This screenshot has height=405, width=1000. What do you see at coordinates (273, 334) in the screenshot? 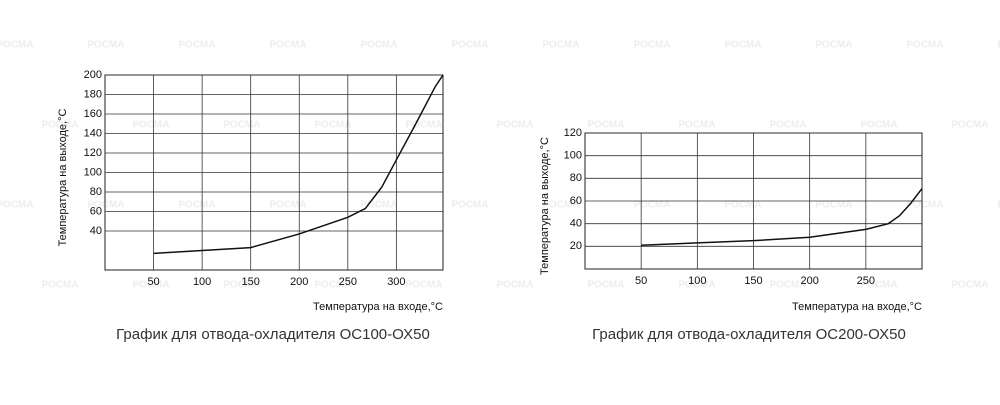
I see `chart-title: График для отвода-охладителя ОС100-ОХ50` at bounding box center [273, 334].